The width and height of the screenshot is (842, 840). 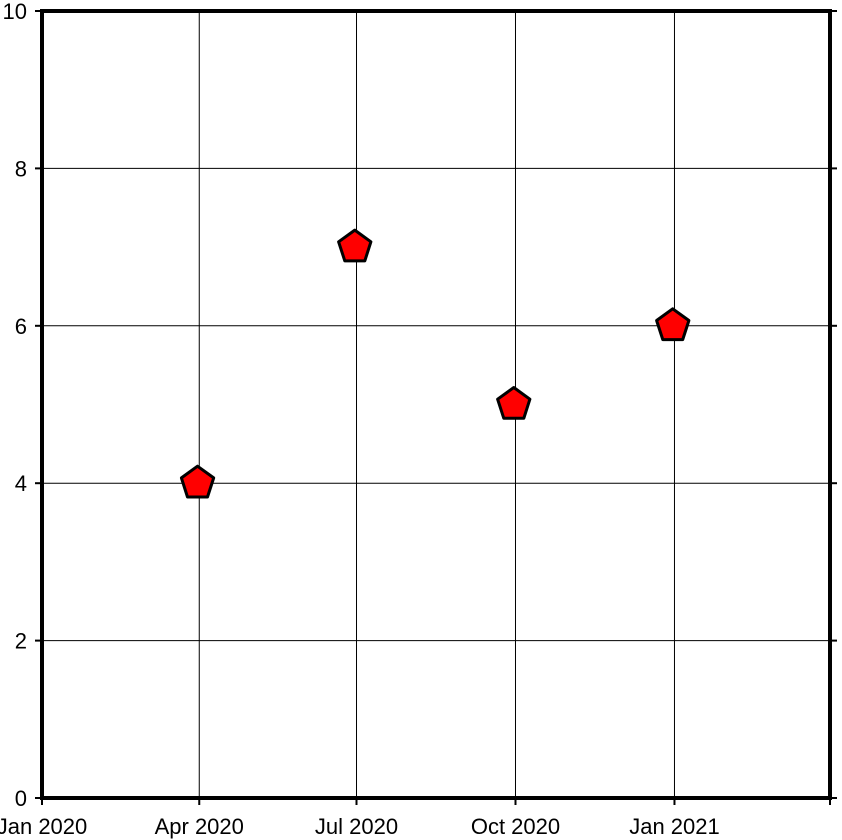 I want to click on y-tick-label: 0, so click(x=21, y=798).